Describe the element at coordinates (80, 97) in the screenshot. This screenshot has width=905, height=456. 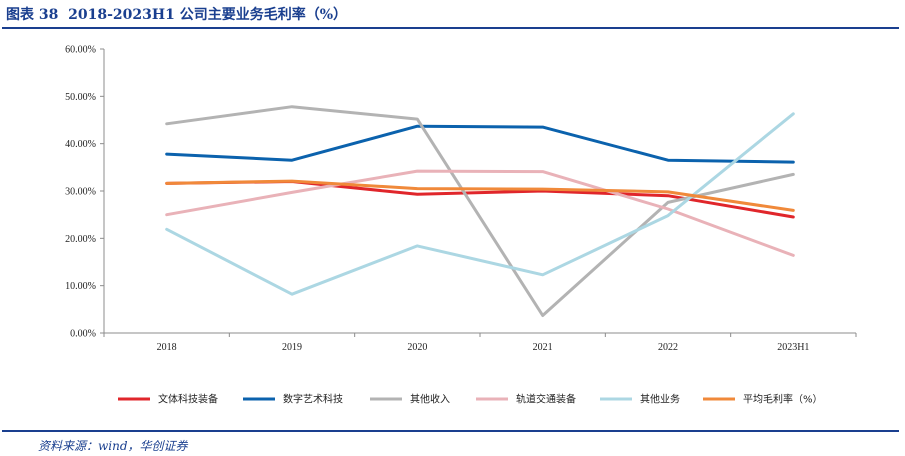
I see `y-tick-label: 50.00%` at that location.